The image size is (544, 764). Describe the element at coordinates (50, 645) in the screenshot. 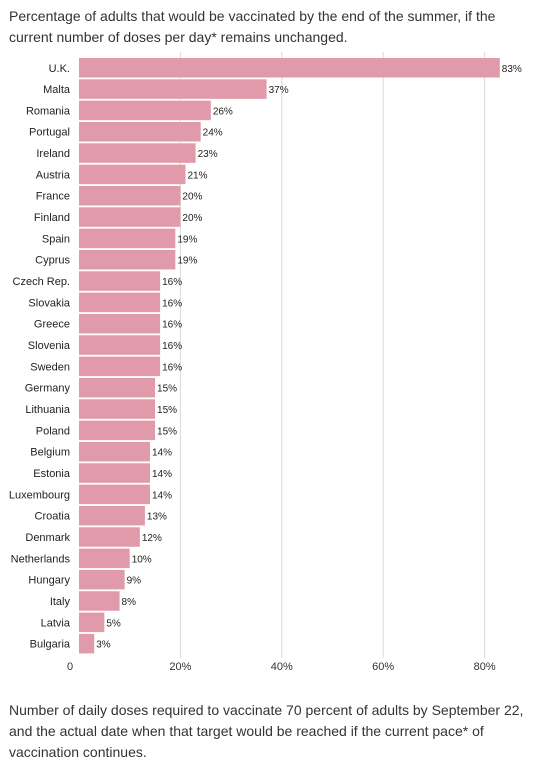

I see `category-label: Bulgaria` at that location.